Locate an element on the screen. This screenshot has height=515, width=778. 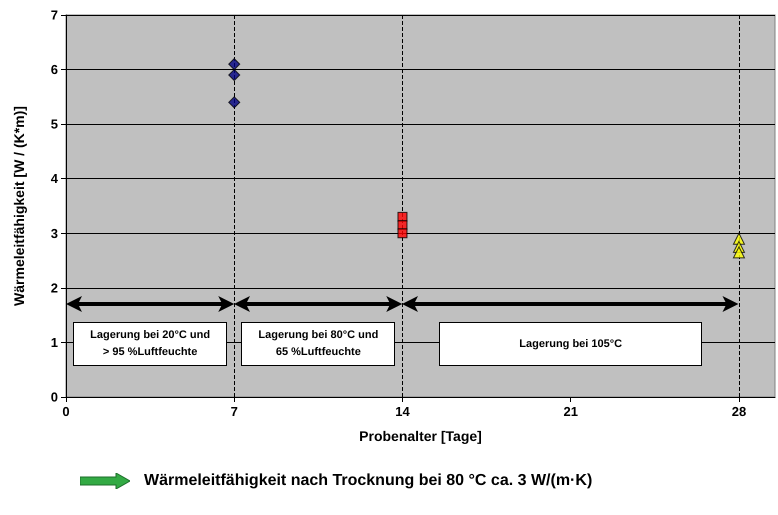
annotation: Lagerung bei 80°C und 65 %Luftfeuchte is located at coordinates (318, 344).